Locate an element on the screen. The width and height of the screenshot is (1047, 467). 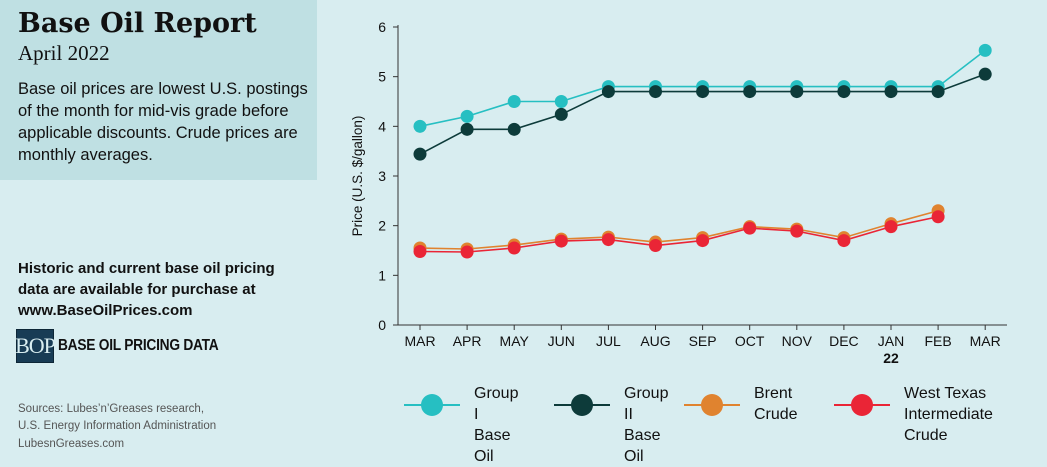
y-tick-label: 5 is located at coordinates (382, 77).